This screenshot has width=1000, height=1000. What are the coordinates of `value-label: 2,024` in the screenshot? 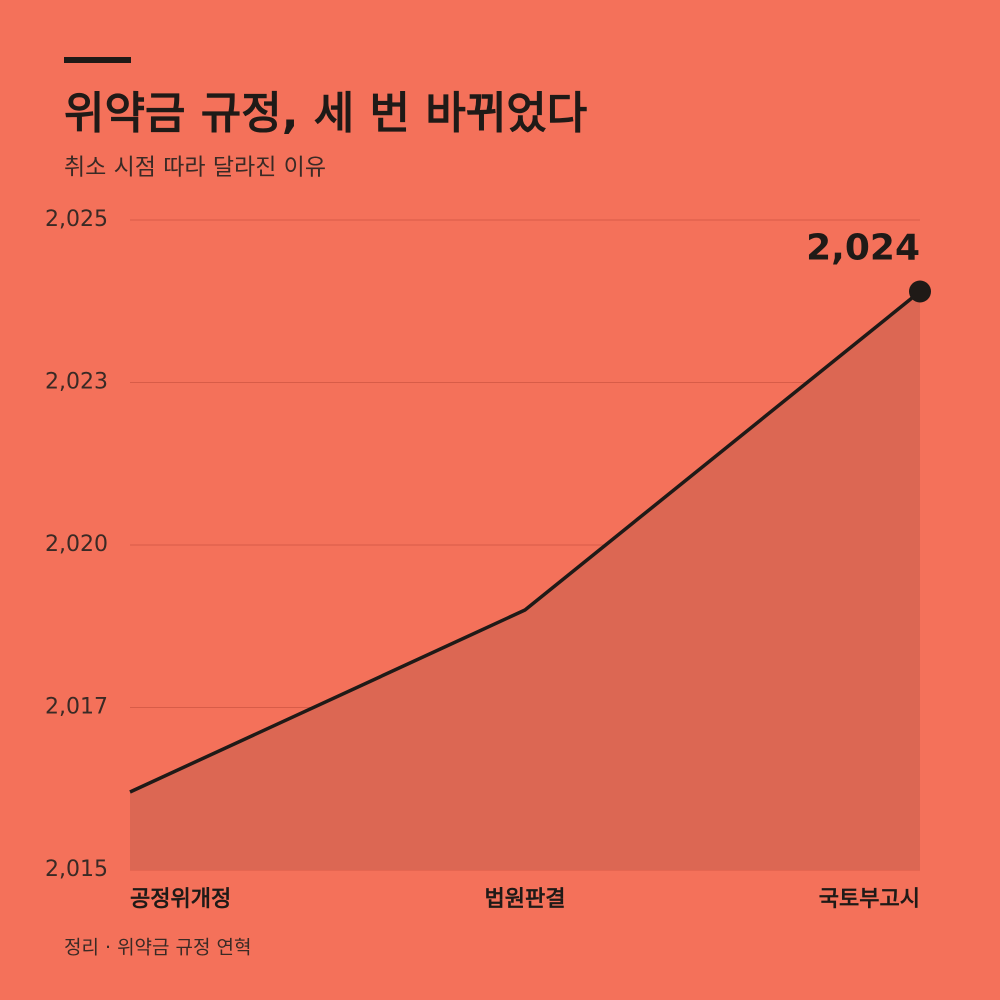 It's located at (863, 248).